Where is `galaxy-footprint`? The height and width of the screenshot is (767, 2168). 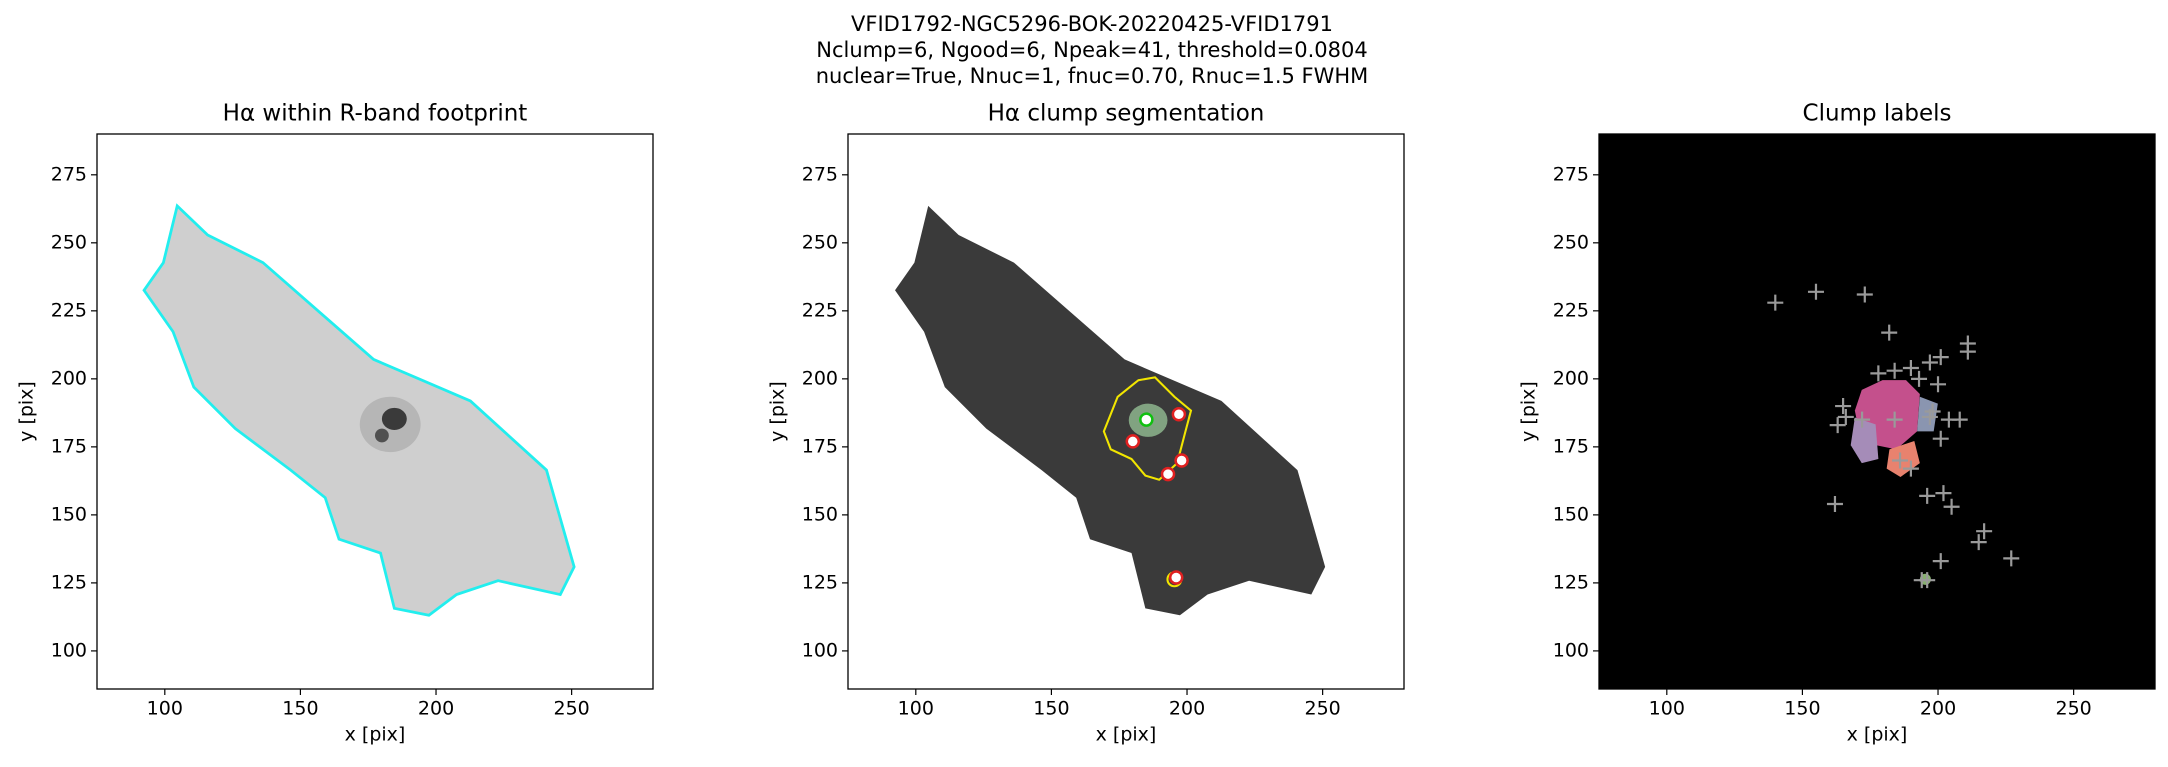 galaxy-footprint is located at coordinates (359, 410).